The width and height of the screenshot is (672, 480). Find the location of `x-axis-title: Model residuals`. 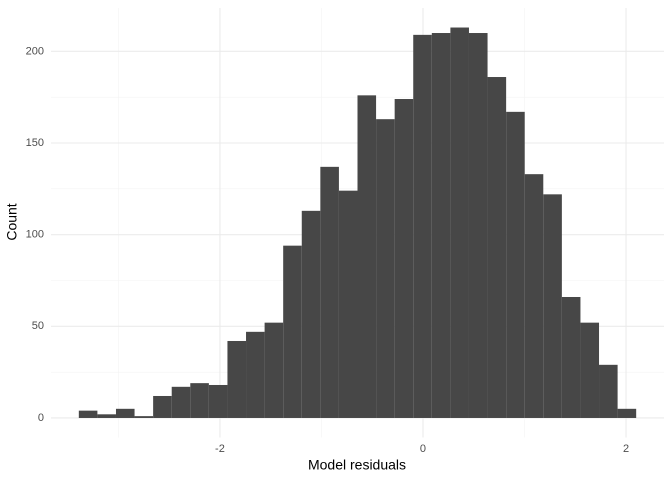

x-axis-title: Model residuals is located at coordinates (357, 465).